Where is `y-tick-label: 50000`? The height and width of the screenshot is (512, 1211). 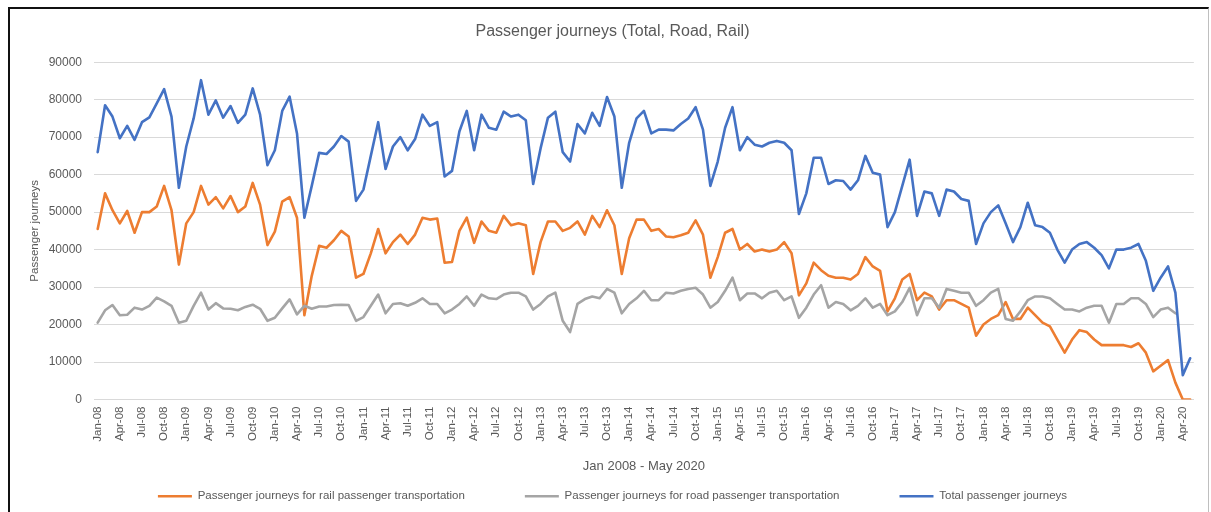 y-tick-label: 50000 is located at coordinates (65, 211).